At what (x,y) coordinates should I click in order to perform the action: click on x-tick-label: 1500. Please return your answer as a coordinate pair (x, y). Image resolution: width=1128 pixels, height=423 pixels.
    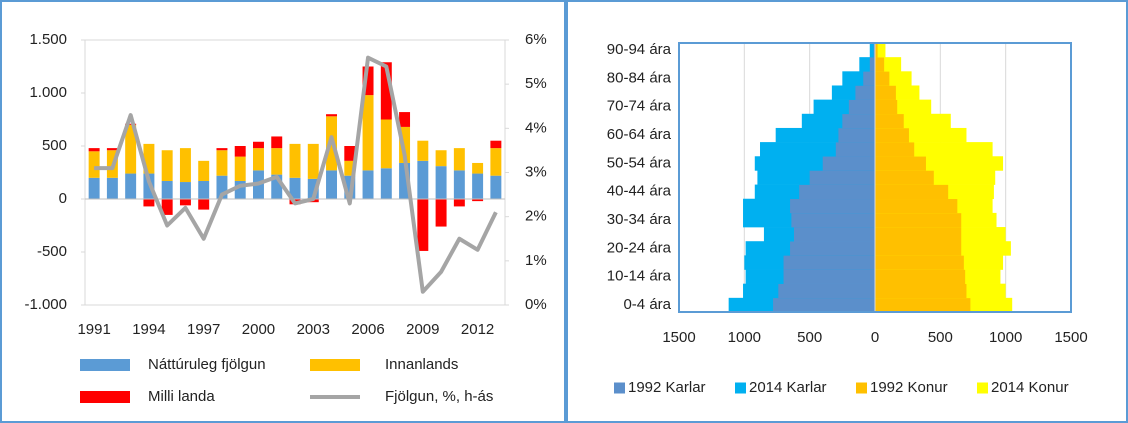
    Looking at the image, I should click on (678, 337).